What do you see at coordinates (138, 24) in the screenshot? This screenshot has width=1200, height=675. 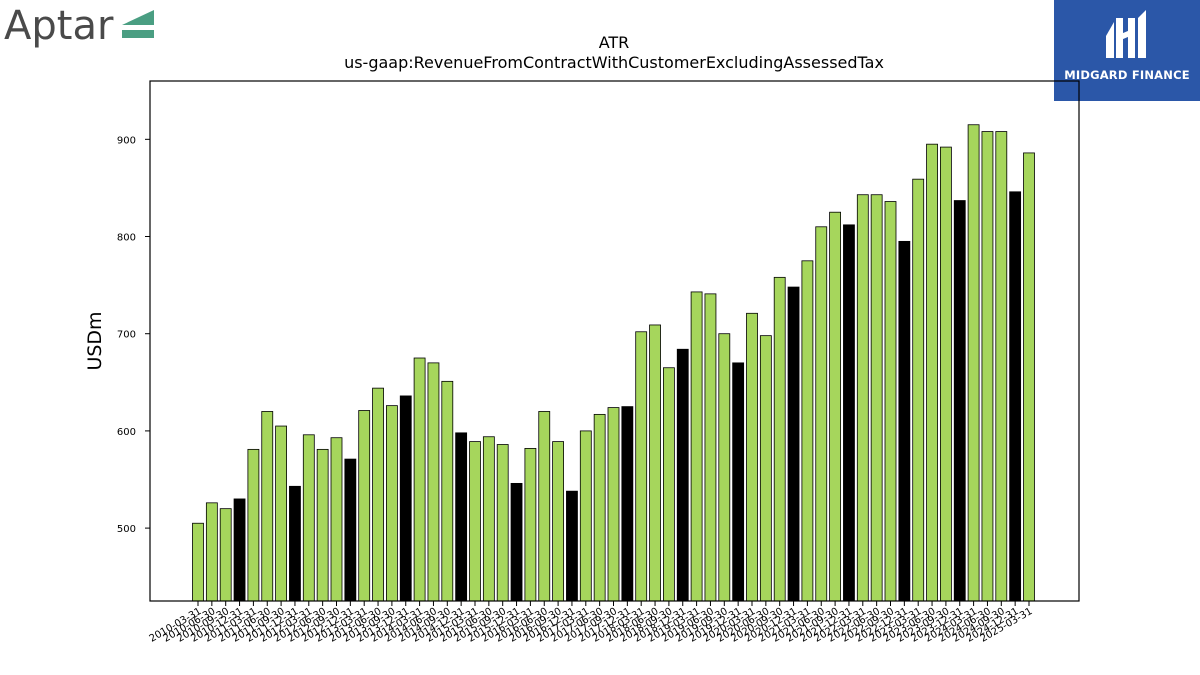 I see `aptar-mark-icon` at bounding box center [138, 24].